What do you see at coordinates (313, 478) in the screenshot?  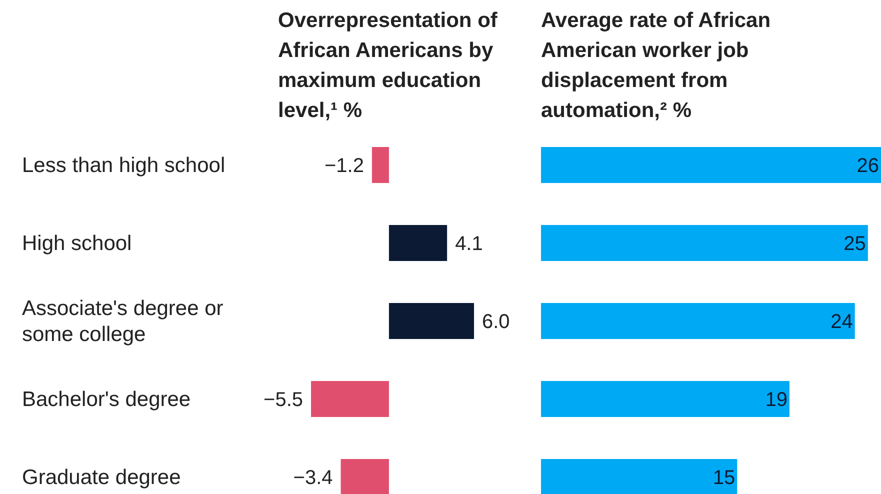 I see `data-label: −3.4` at bounding box center [313, 478].